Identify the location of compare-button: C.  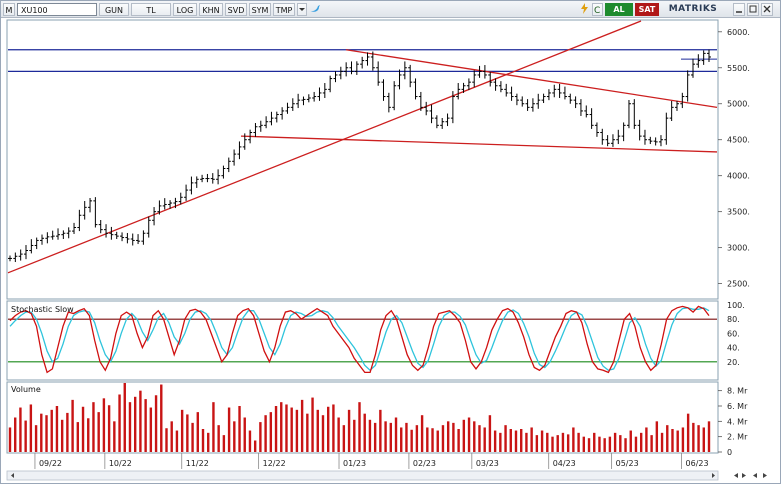
(597, 9).